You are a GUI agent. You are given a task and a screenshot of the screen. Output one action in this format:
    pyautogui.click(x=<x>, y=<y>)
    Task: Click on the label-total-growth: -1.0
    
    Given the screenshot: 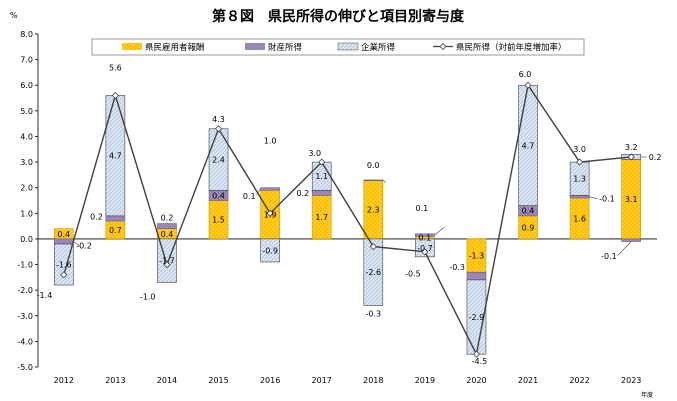 What is the action you would take?
    pyautogui.click(x=148, y=297)
    